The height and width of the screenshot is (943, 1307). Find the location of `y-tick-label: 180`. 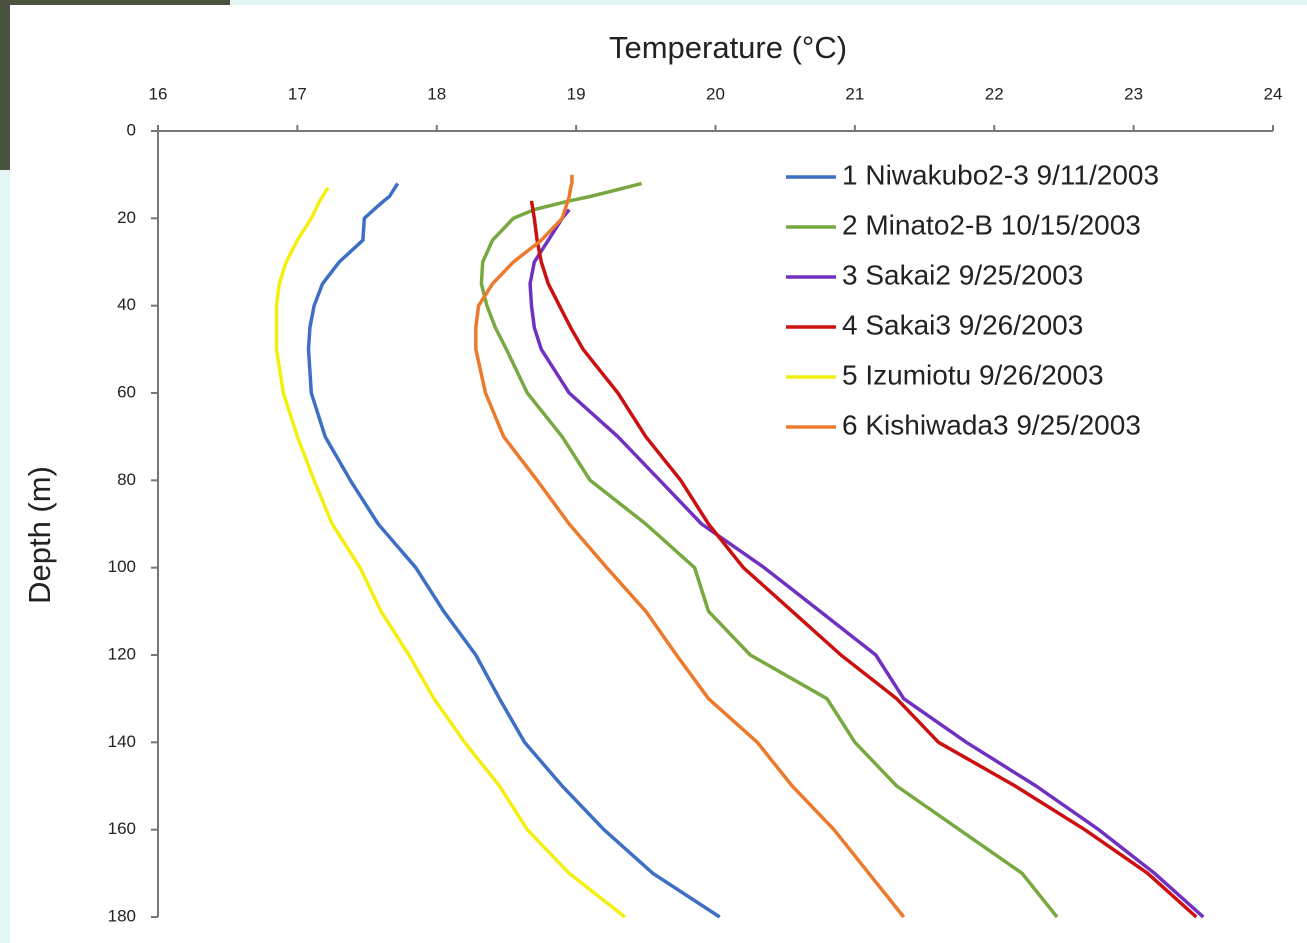

y-tick-label: 180 is located at coordinates (122, 915).